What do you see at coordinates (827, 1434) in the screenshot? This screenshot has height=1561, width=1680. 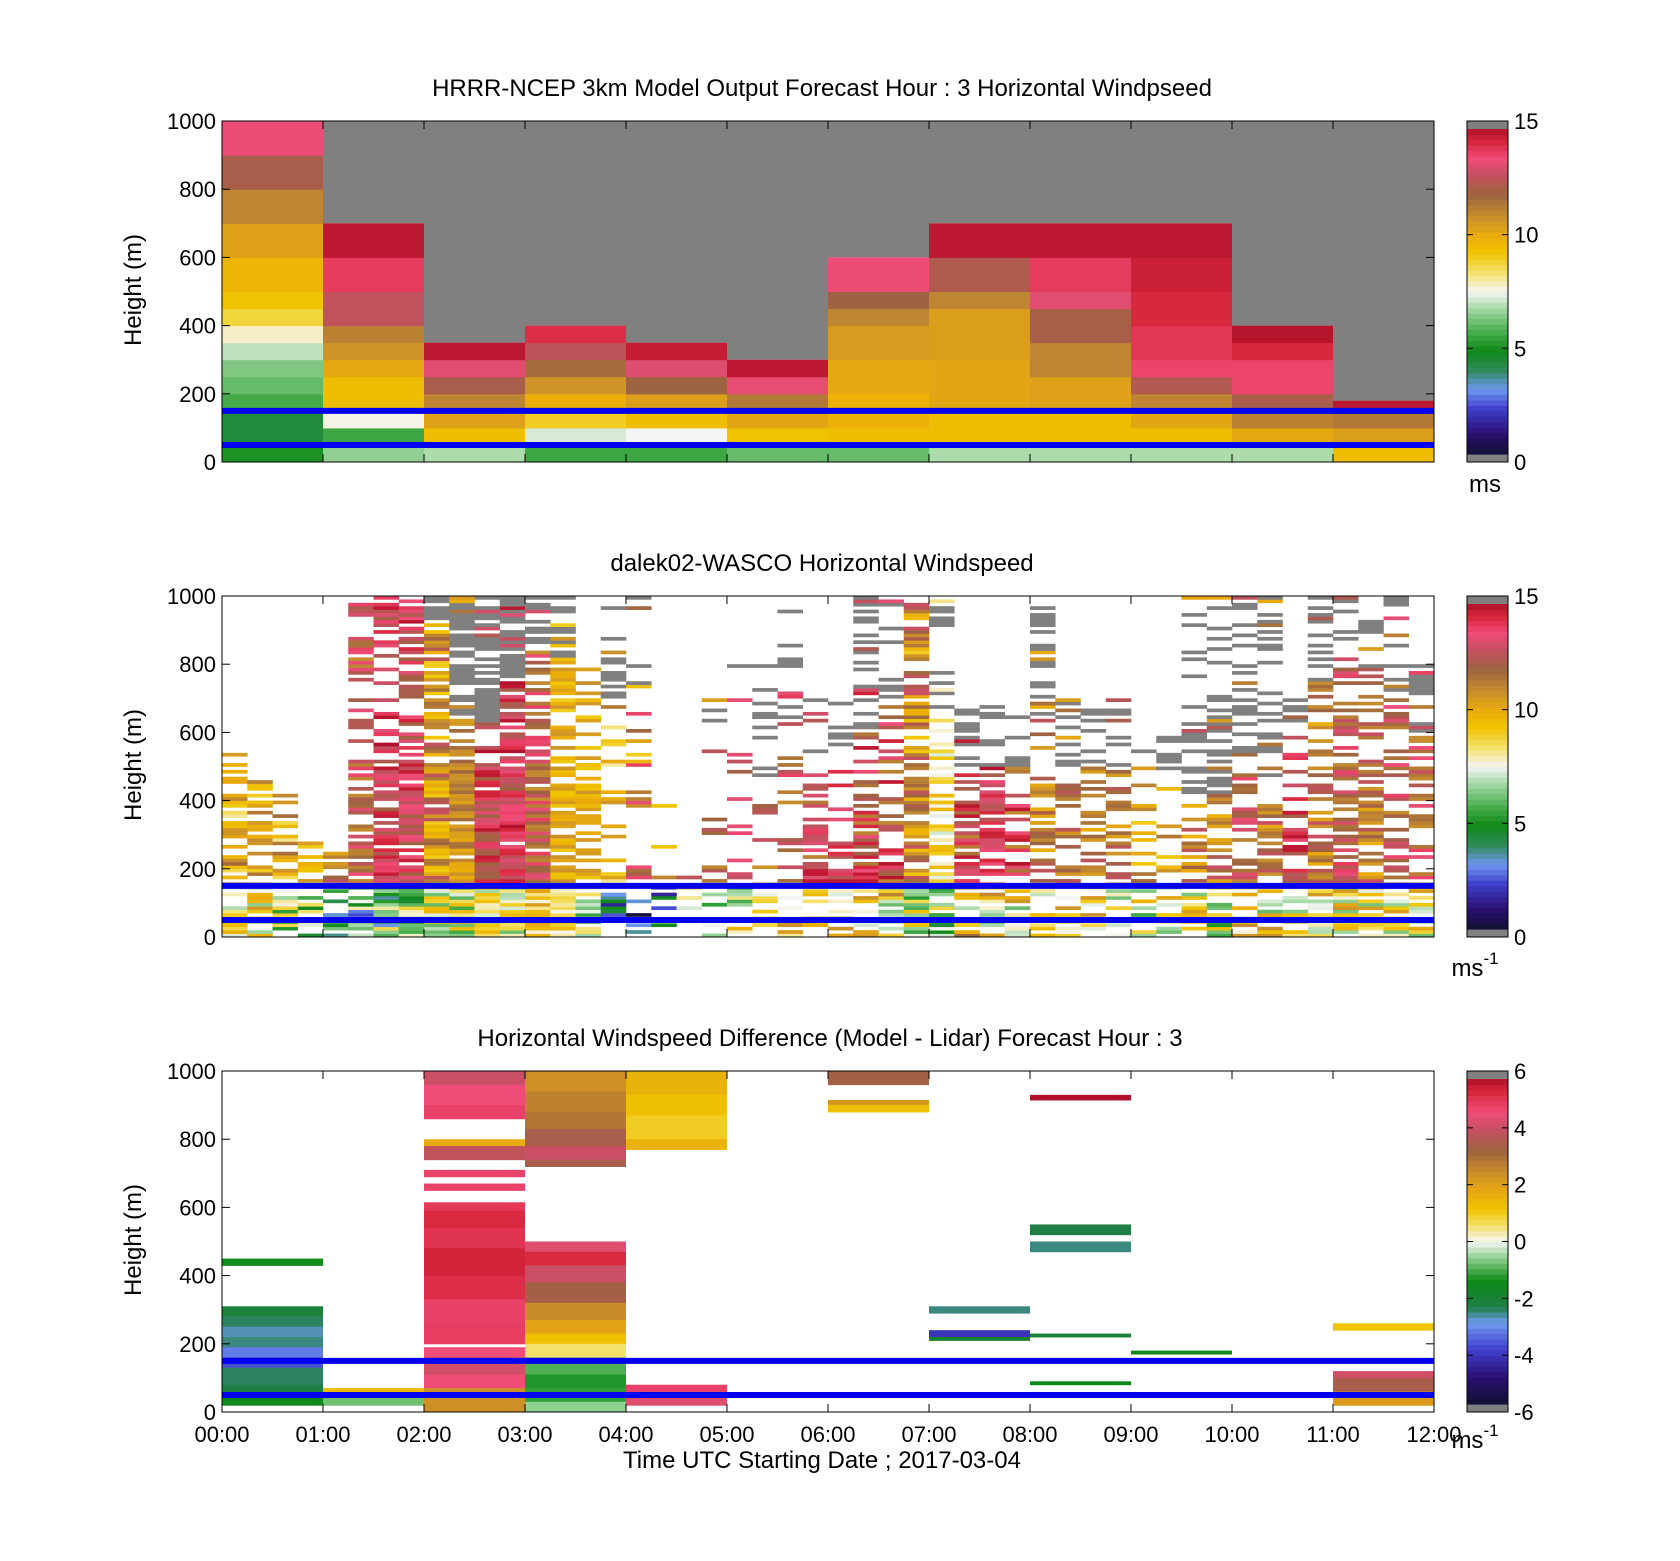 I see `x-tick-label: 06:00` at bounding box center [827, 1434].